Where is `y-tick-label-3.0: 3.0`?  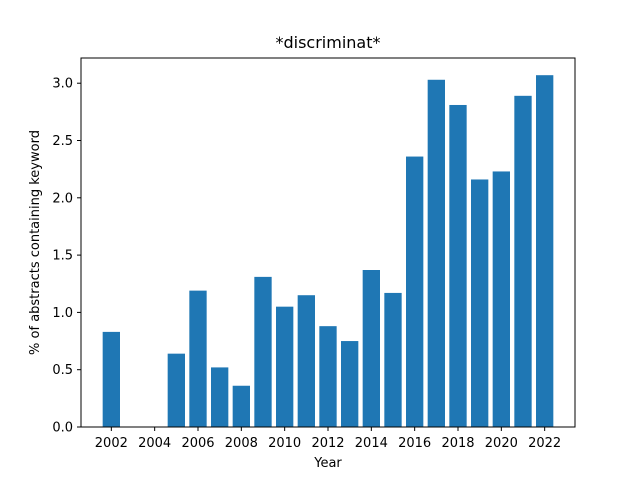 y-tick-label-3.0: 3.0 is located at coordinates (62, 84).